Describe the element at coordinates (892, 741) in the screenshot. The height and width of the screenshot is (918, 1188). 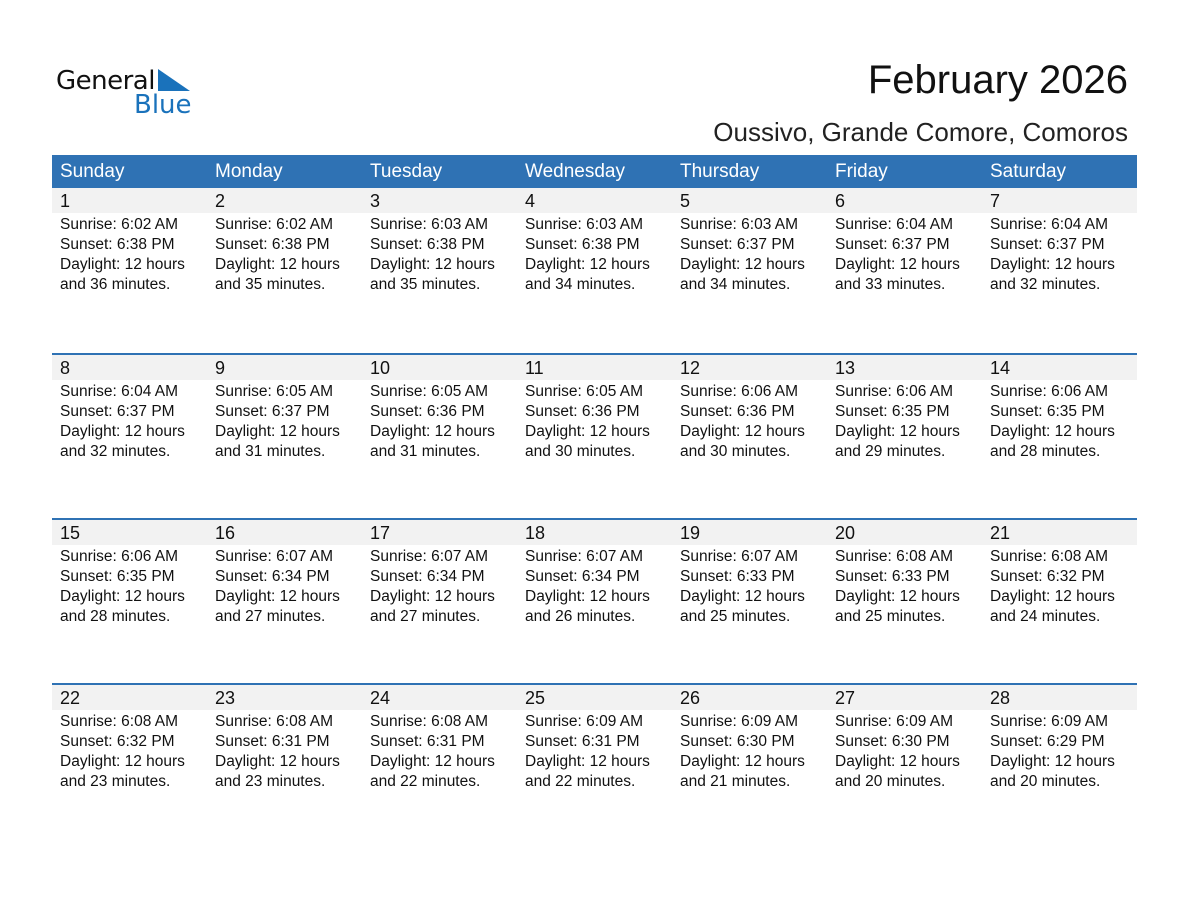
I see `sunset-text: Sunset: 6:30 PM` at that location.